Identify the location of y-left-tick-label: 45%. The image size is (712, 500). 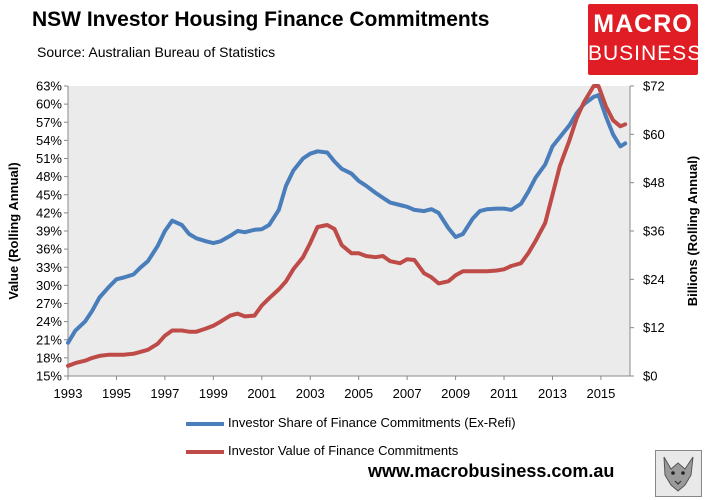
(49, 194).